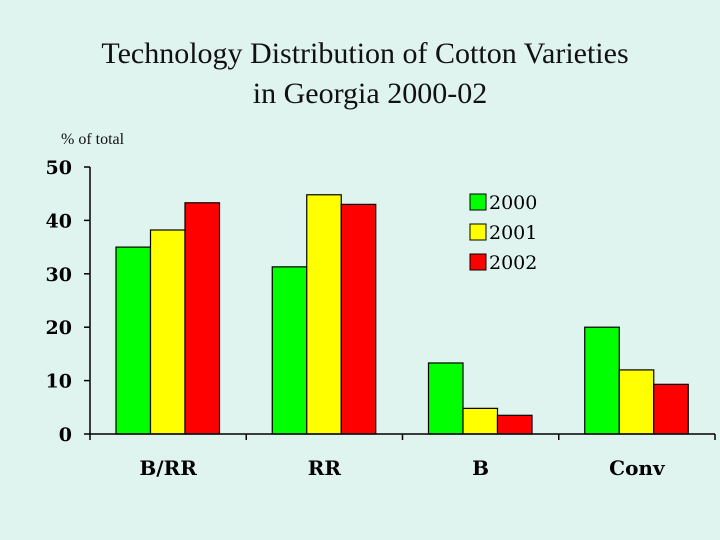 The width and height of the screenshot is (720, 540). Describe the element at coordinates (478, 202) in the screenshot. I see `legend-swatch-2000` at that location.